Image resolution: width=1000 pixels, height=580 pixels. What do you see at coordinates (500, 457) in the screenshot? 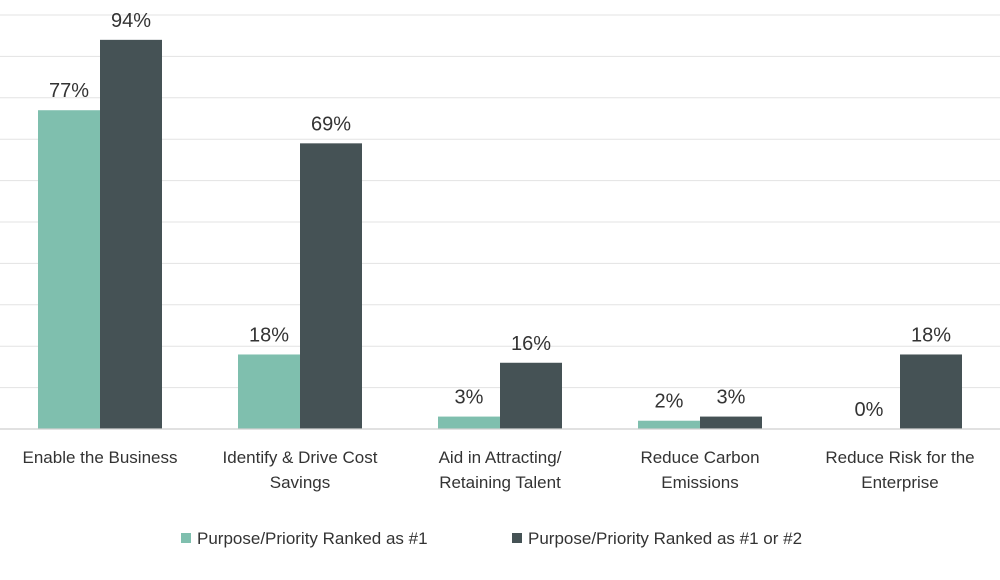
I see `x-tick-label: Aid in Attracting/` at bounding box center [500, 457].